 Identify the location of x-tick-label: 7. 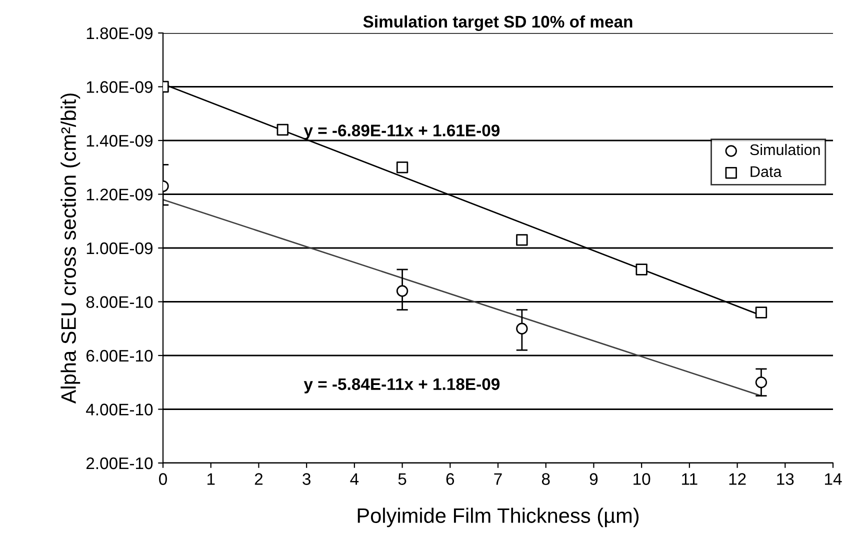
(498, 479).